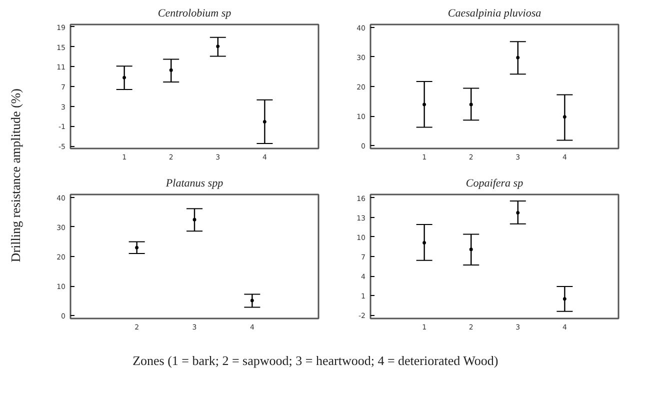 The width and height of the screenshot is (653, 411). What do you see at coordinates (15, 175) in the screenshot?
I see `y-axis-title: Drilling resistance amplitude (%)` at bounding box center [15, 175].